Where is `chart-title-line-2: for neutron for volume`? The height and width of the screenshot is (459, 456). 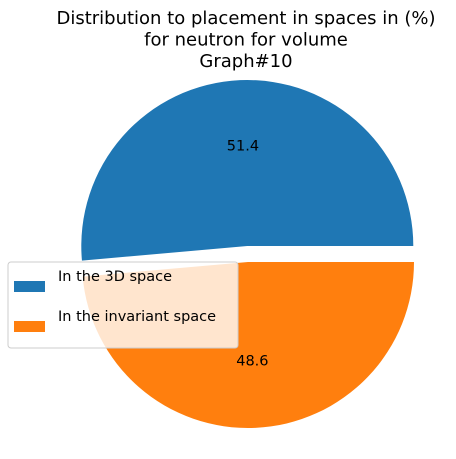 chart-title-line-2: for neutron for volume is located at coordinates (246, 40).